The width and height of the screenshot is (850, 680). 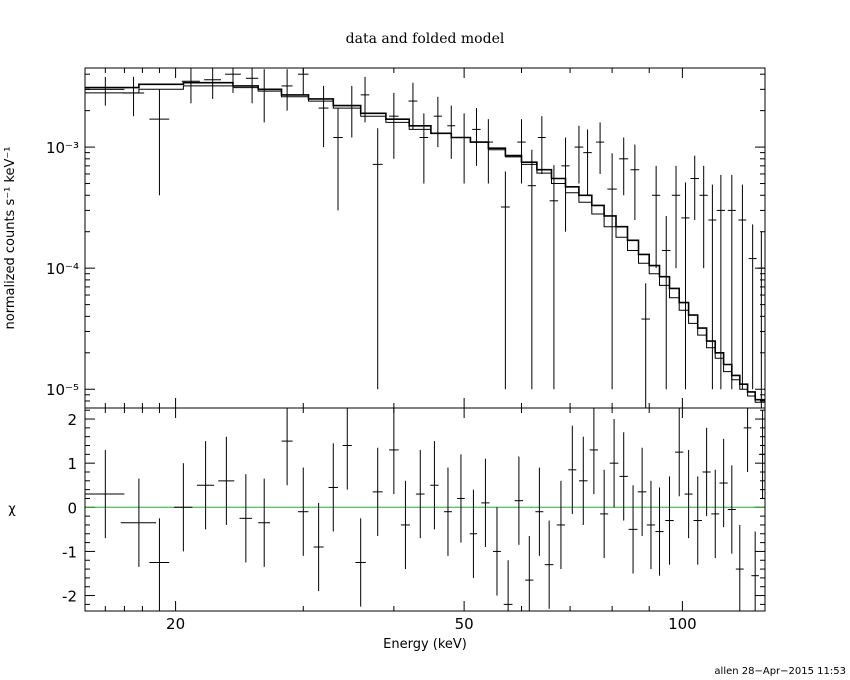 What do you see at coordinates (69, 597) in the screenshot?
I see `y-tick-label-bottom: -2` at bounding box center [69, 597].